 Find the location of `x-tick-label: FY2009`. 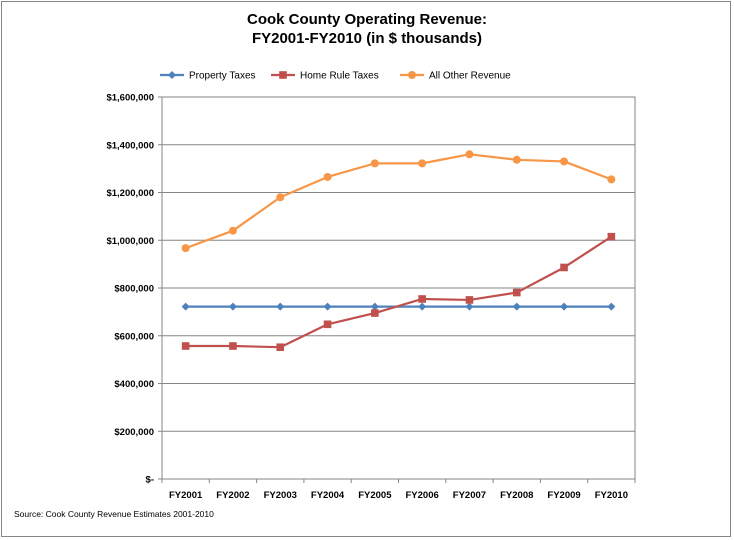

x-tick-label: FY2009 is located at coordinates (563, 495).